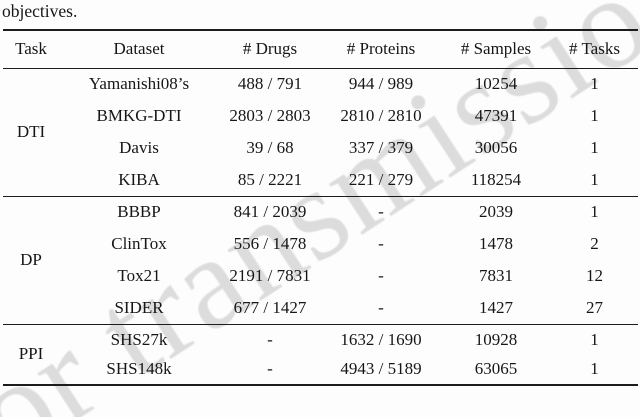  What do you see at coordinates (496, 307) in the screenshot?
I see `samples-cell: 1427` at bounding box center [496, 307].